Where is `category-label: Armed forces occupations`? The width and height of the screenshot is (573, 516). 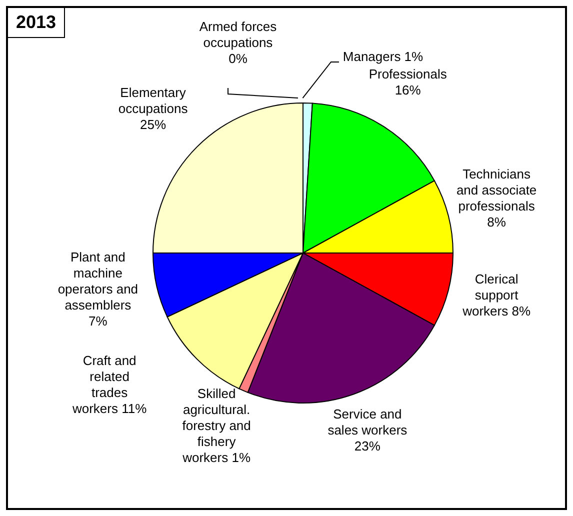 category-label: Armed forces occupations is located at coordinates (238, 34).